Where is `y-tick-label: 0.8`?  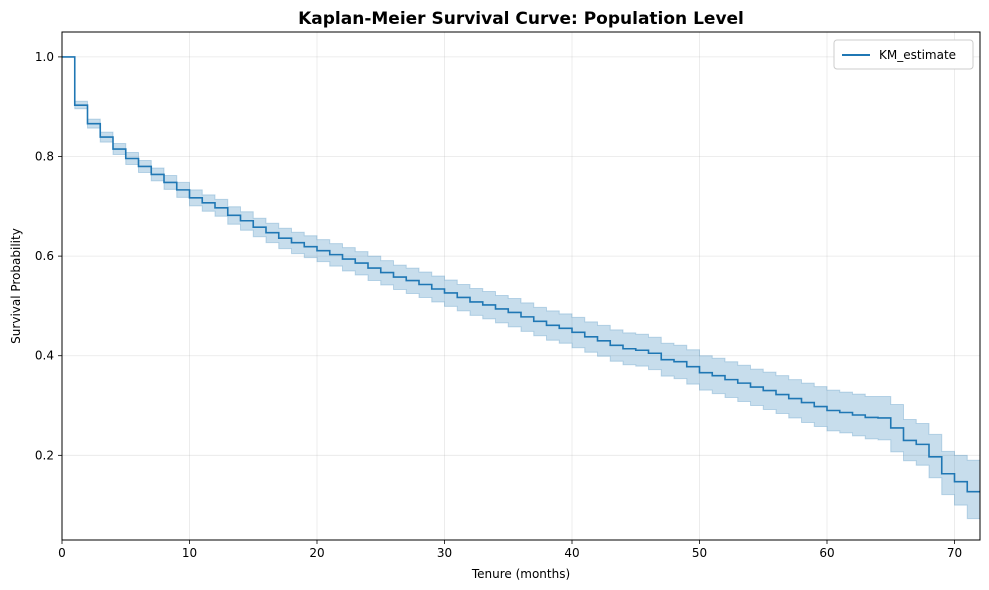
y-tick-label: 0.8 is located at coordinates (44, 157).